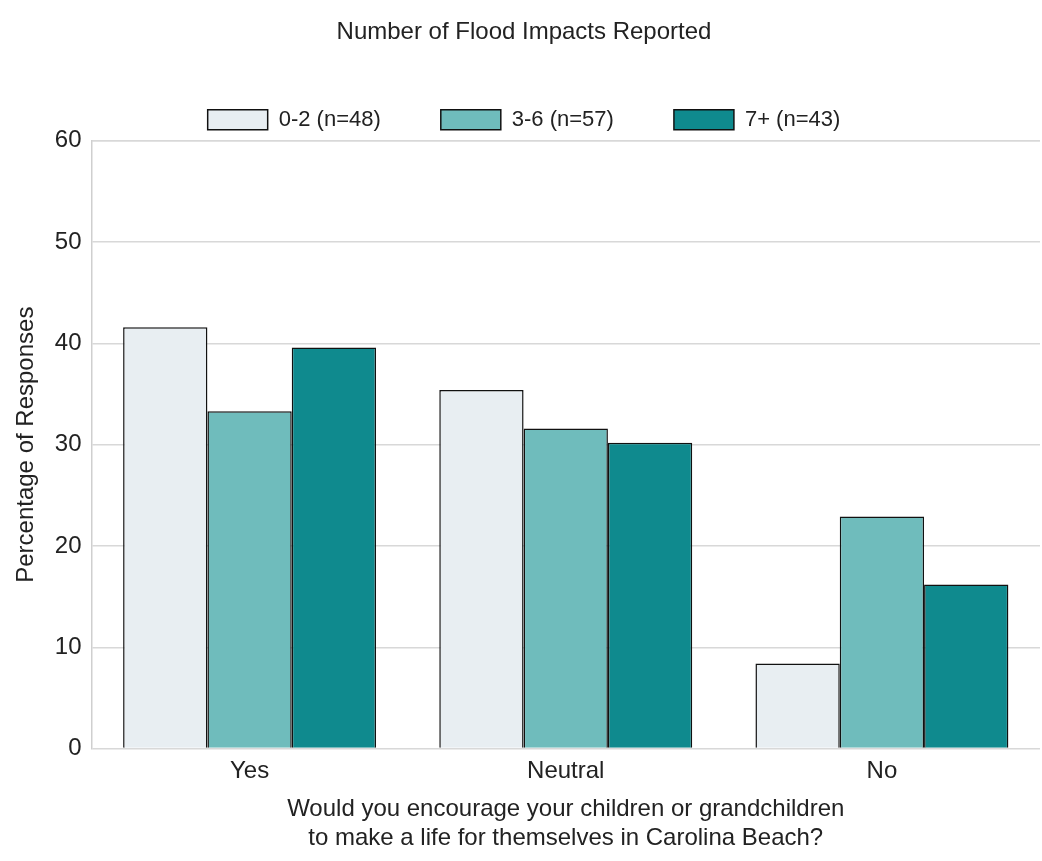  I want to click on x-tick-label: Neutral, so click(566, 769).